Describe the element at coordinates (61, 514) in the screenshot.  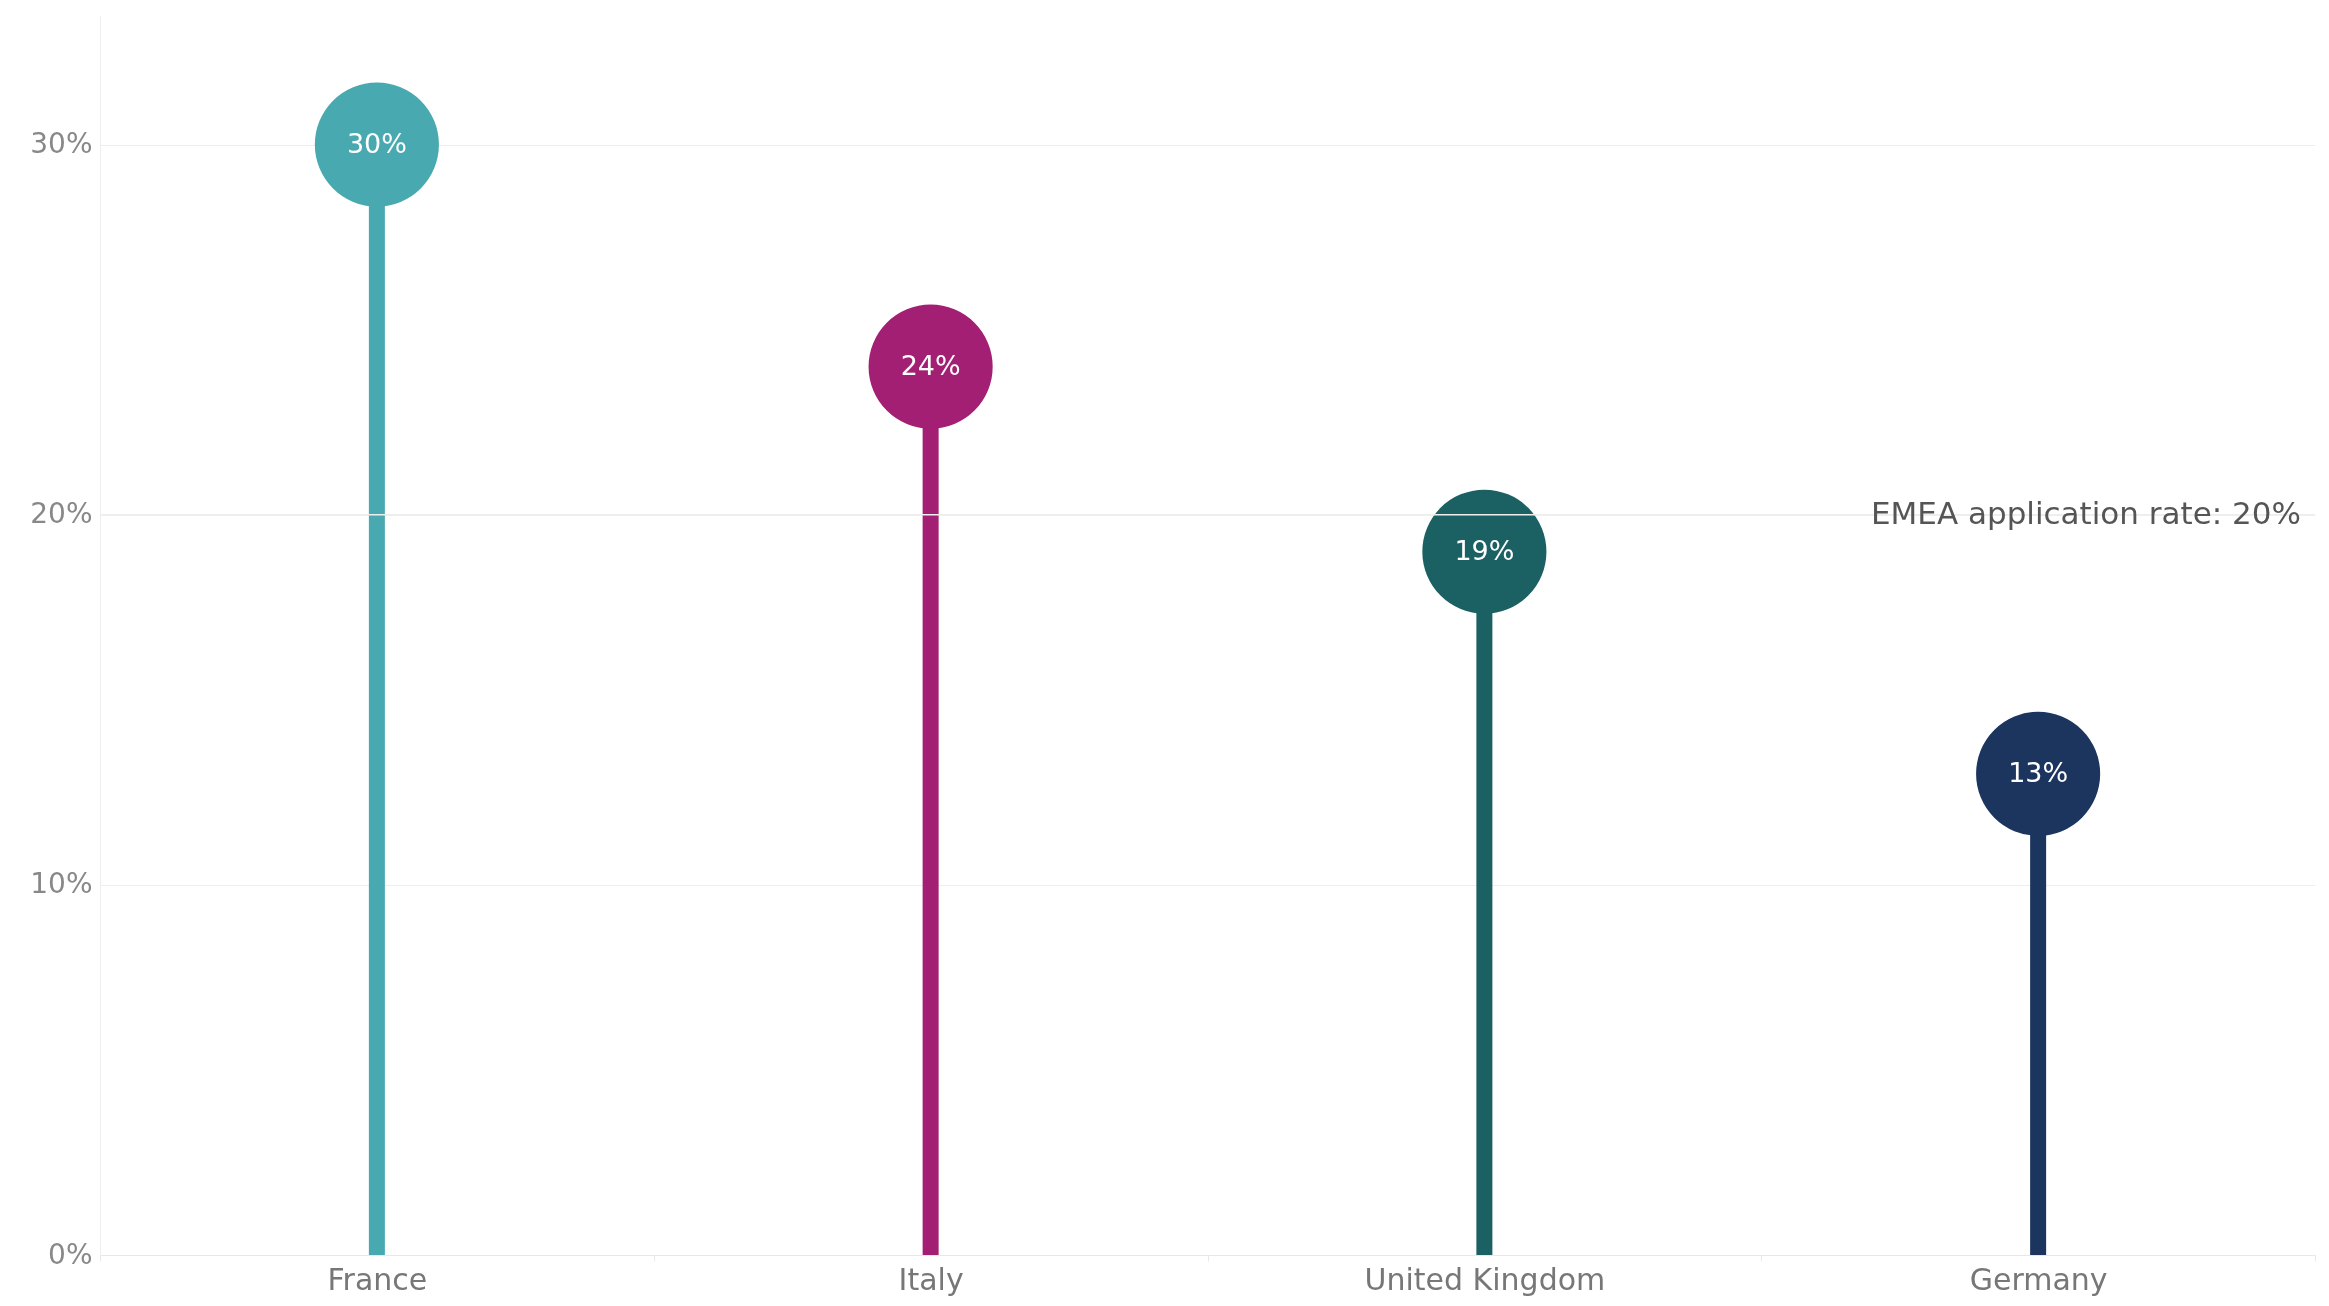
I see `y-tick-label: 20%` at that location.